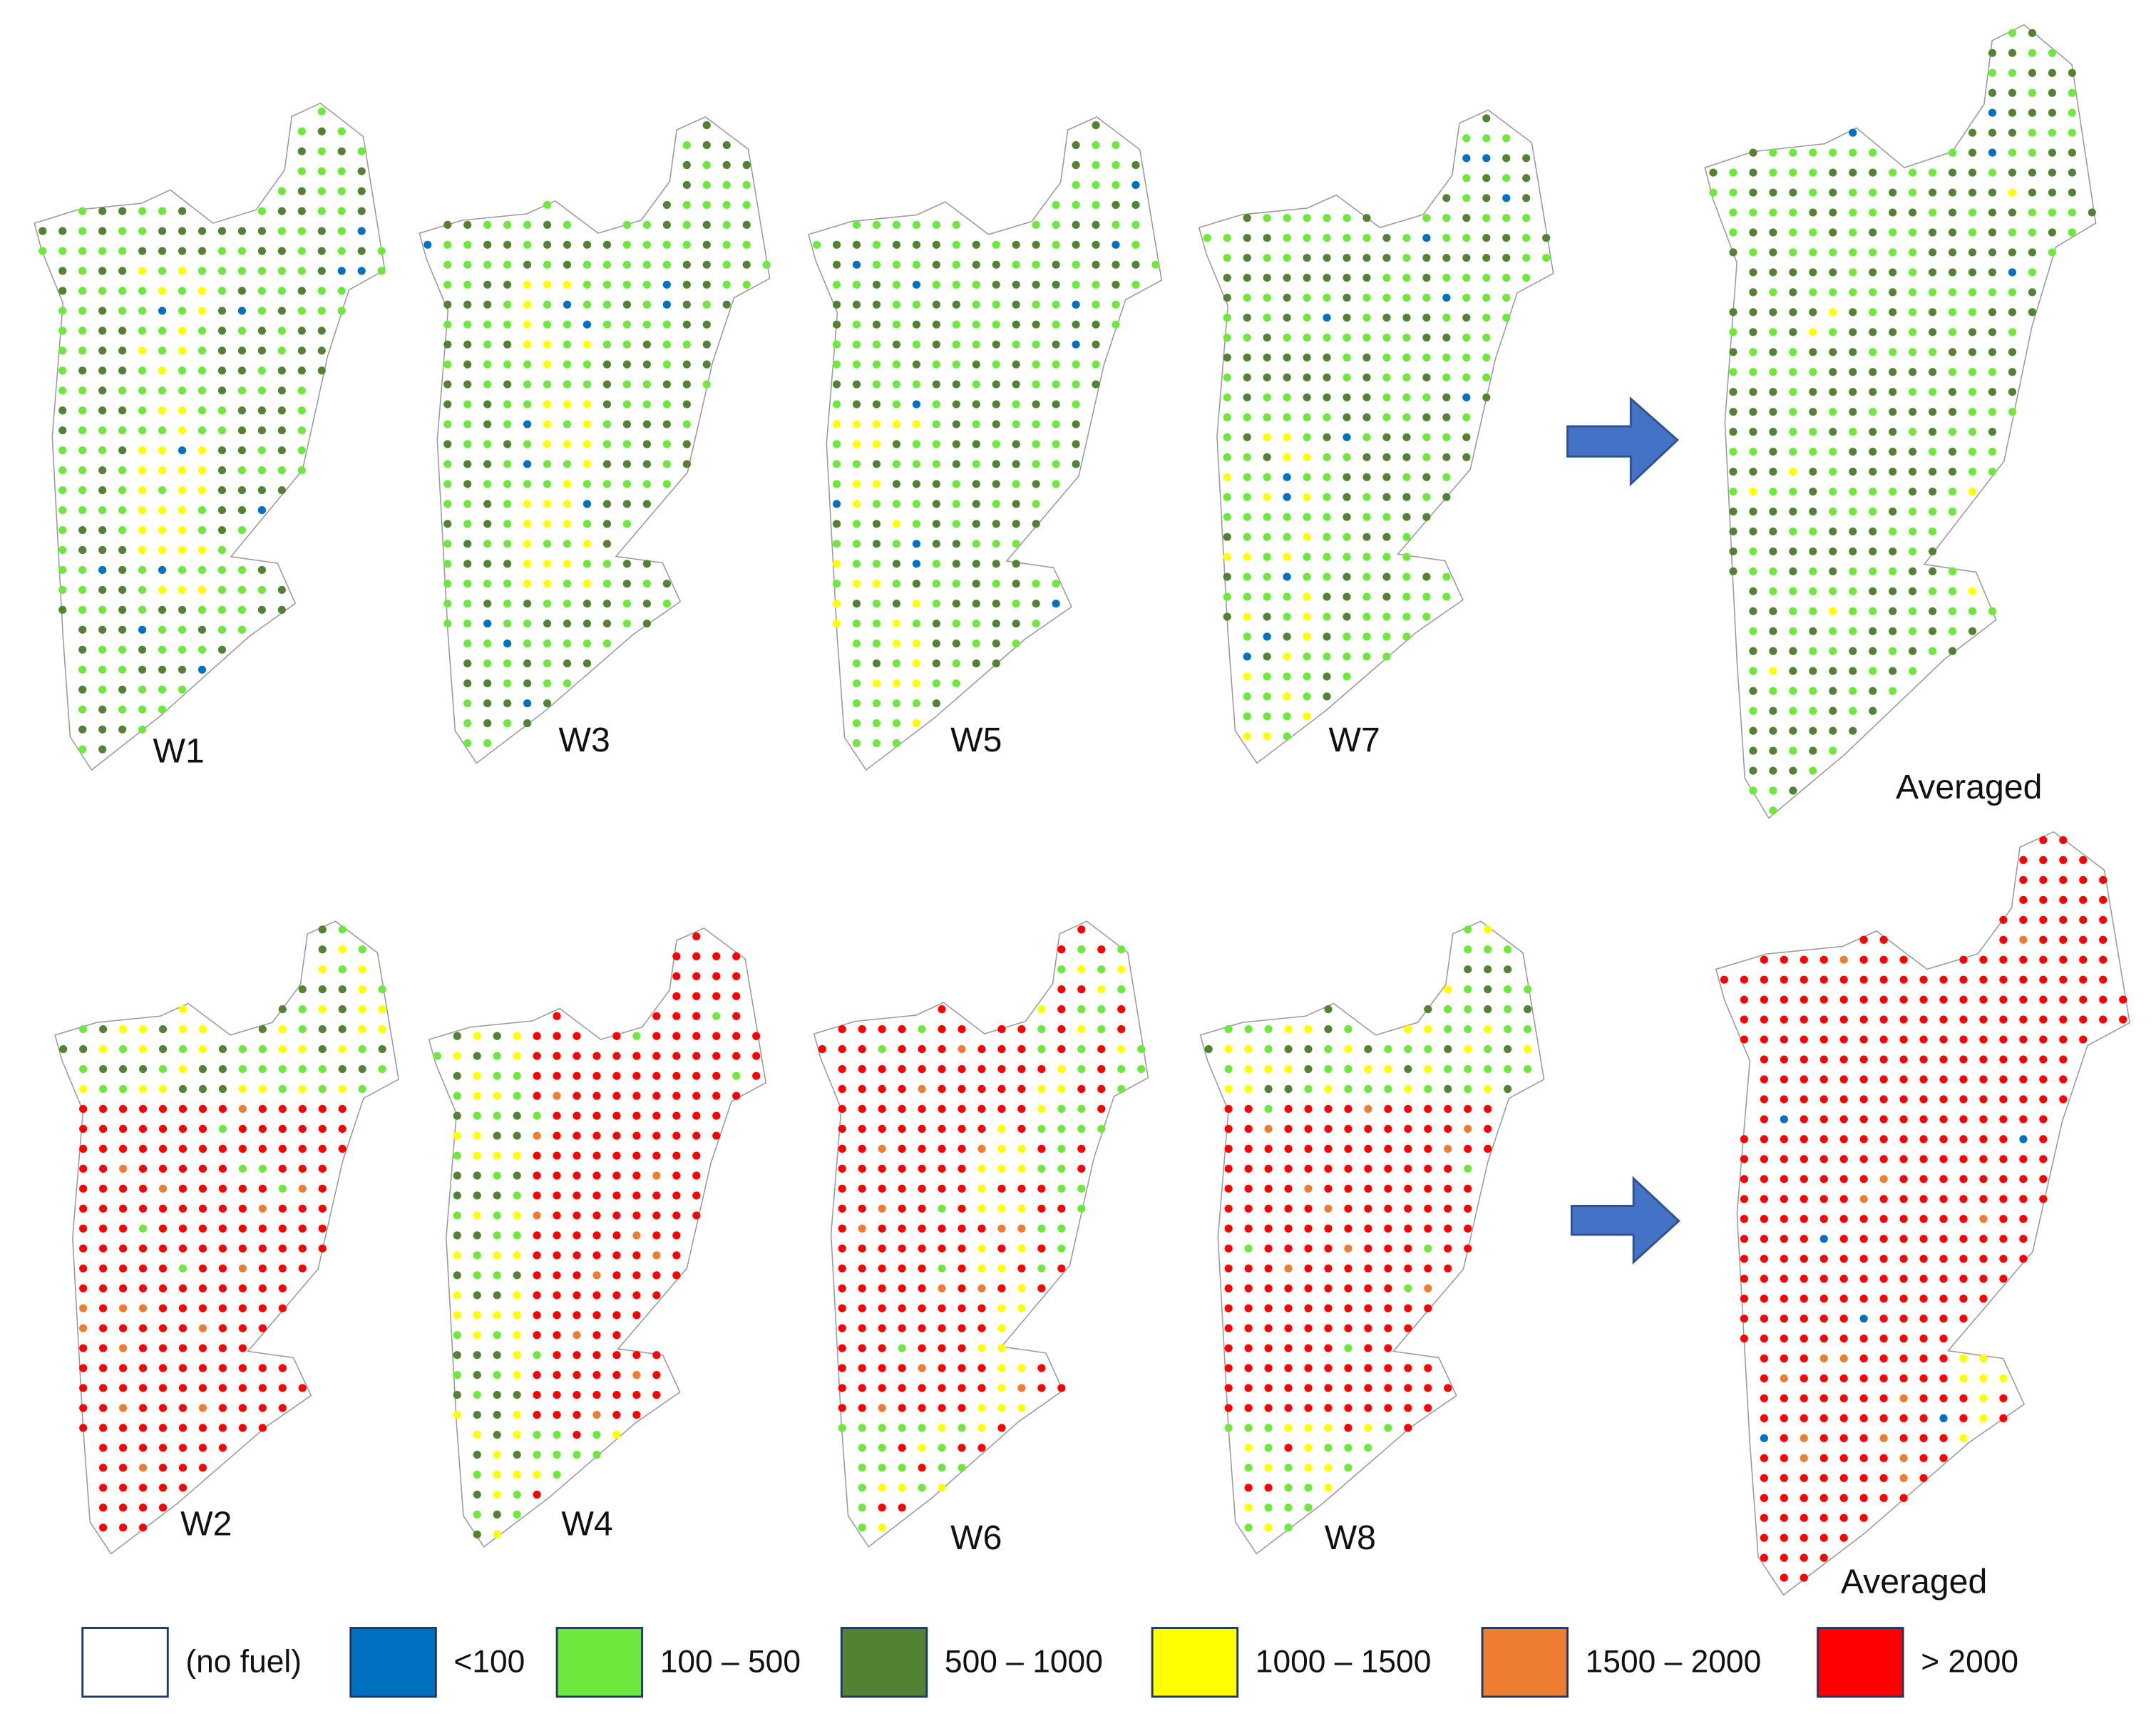 This screenshot has height=1716, width=2156. Describe the element at coordinates (981, 1239) in the screenshot. I see `map-panel: W6` at that location.